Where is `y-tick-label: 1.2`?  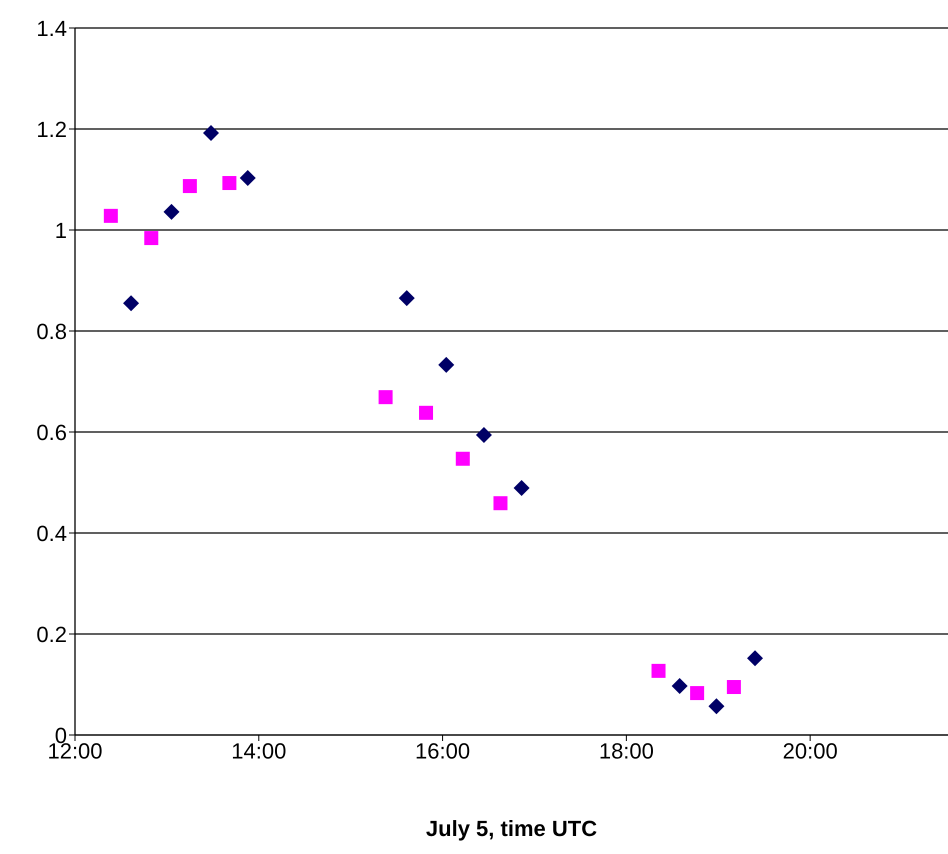
y-tick-label: 1.2 is located at coordinates (51, 129).